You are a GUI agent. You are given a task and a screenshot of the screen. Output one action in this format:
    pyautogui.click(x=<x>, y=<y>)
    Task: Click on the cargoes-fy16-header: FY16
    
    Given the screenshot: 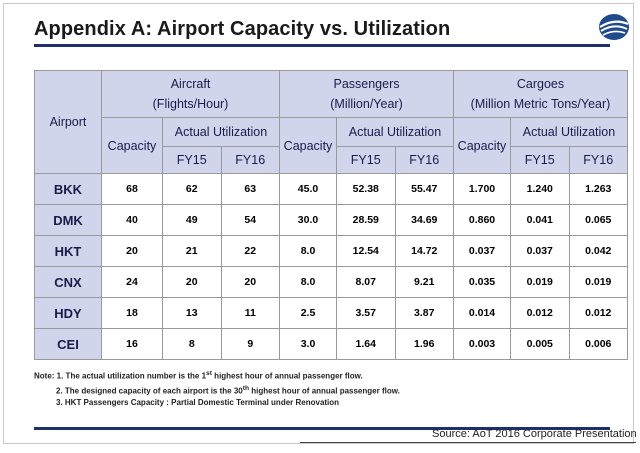 What is the action you would take?
    pyautogui.click(x=598, y=160)
    